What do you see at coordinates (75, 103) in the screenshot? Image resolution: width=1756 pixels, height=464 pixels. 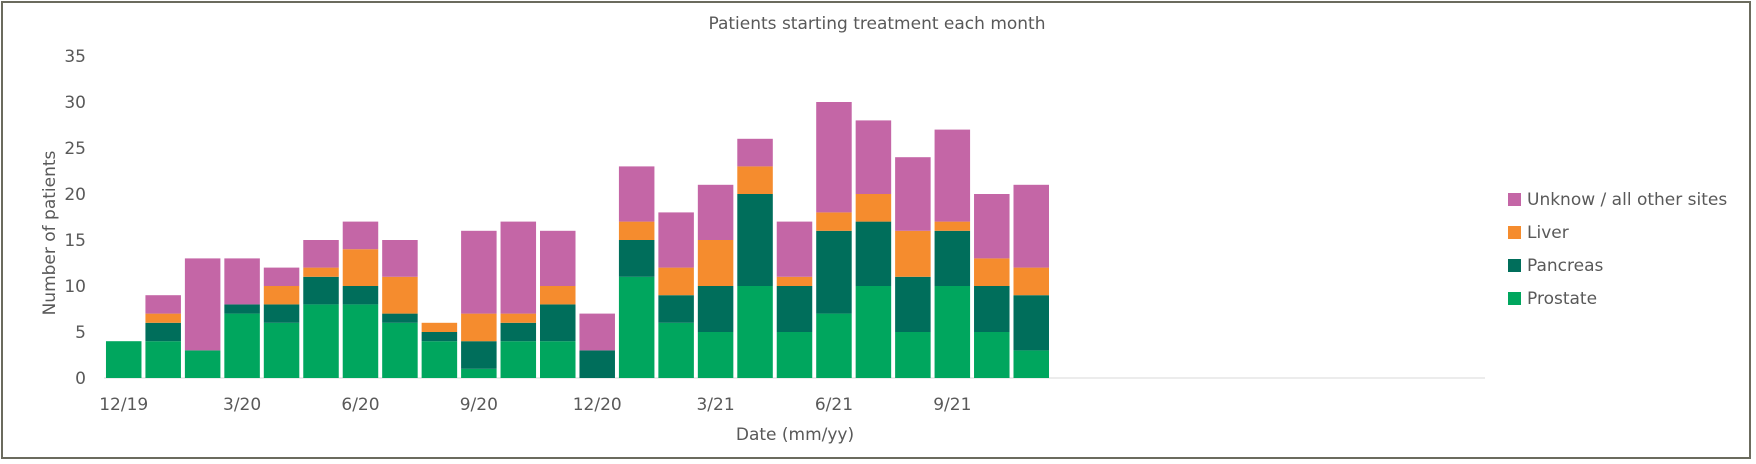 I see `y-tick-label: 30` at bounding box center [75, 103].